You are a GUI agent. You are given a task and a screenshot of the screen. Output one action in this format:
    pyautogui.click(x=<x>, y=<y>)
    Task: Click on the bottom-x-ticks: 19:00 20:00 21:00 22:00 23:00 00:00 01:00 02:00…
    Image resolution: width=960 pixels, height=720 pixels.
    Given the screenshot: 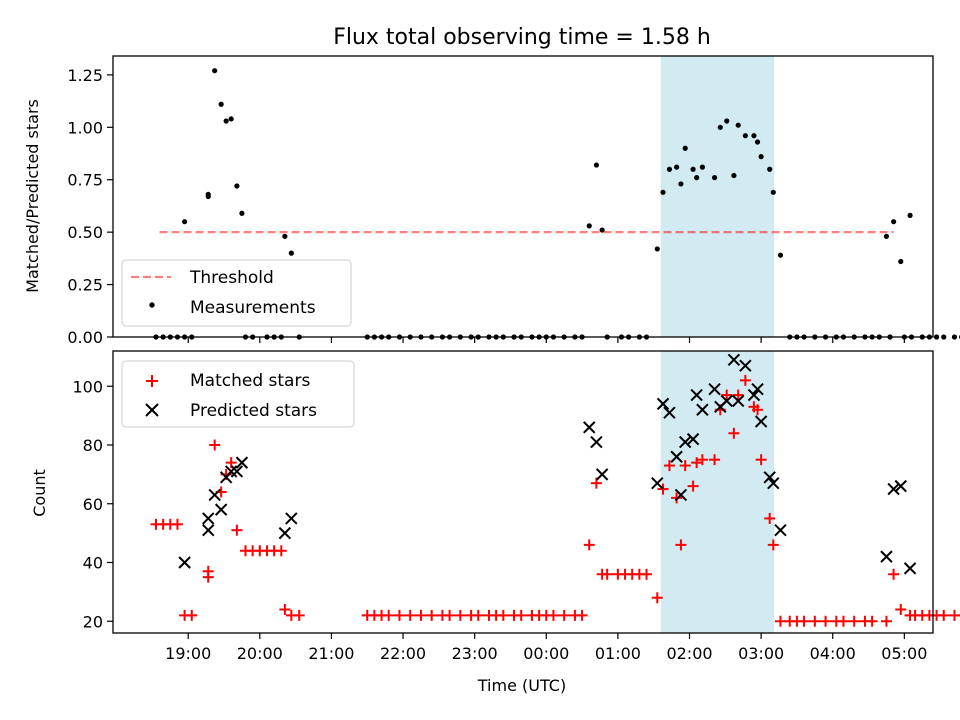 What is the action you would take?
    pyautogui.click(x=546, y=648)
    